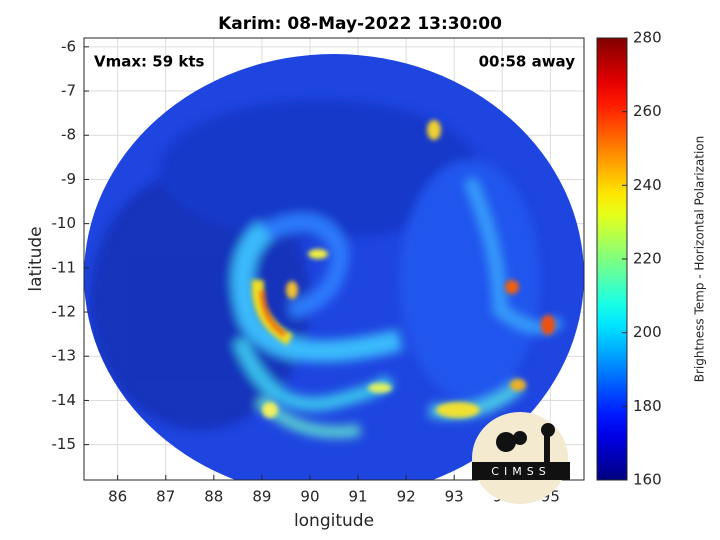  What do you see at coordinates (165, 497) in the screenshot?
I see `x-tick-label: 87` at bounding box center [165, 497].